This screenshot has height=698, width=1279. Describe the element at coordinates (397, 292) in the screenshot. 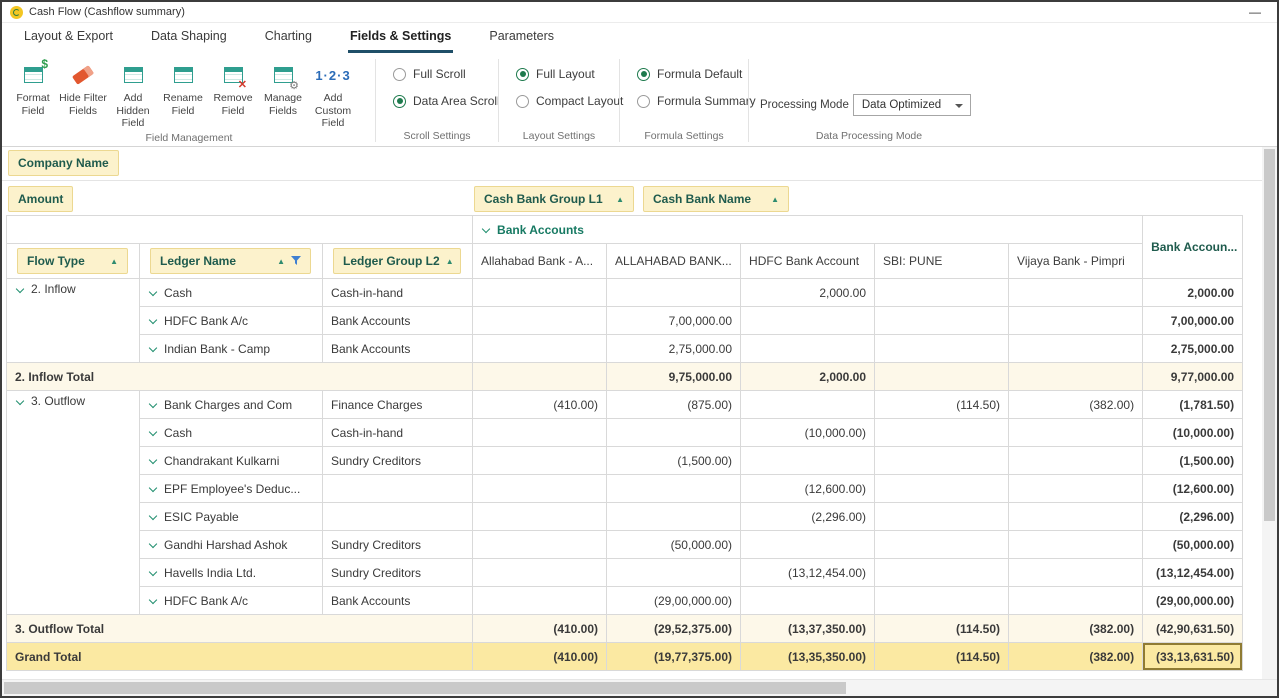

I see `ledger-group-cell: Cash-in-hand` at that location.